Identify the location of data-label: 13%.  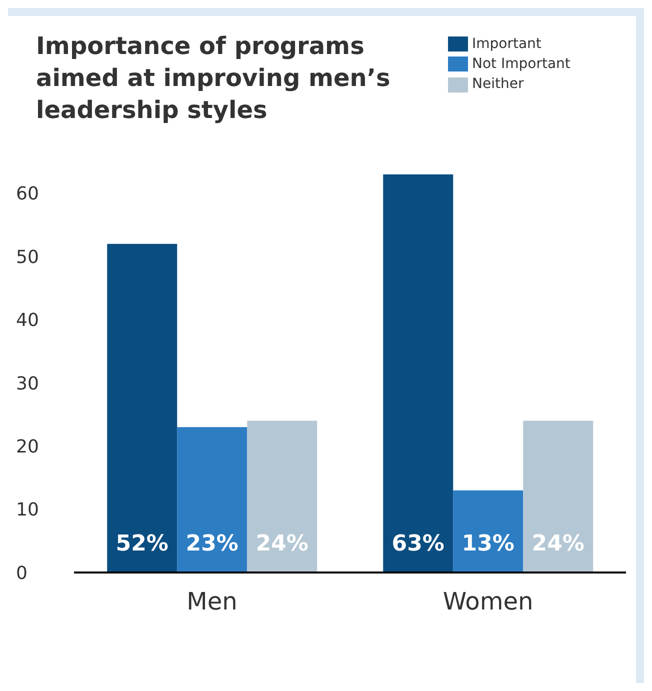
(488, 544).